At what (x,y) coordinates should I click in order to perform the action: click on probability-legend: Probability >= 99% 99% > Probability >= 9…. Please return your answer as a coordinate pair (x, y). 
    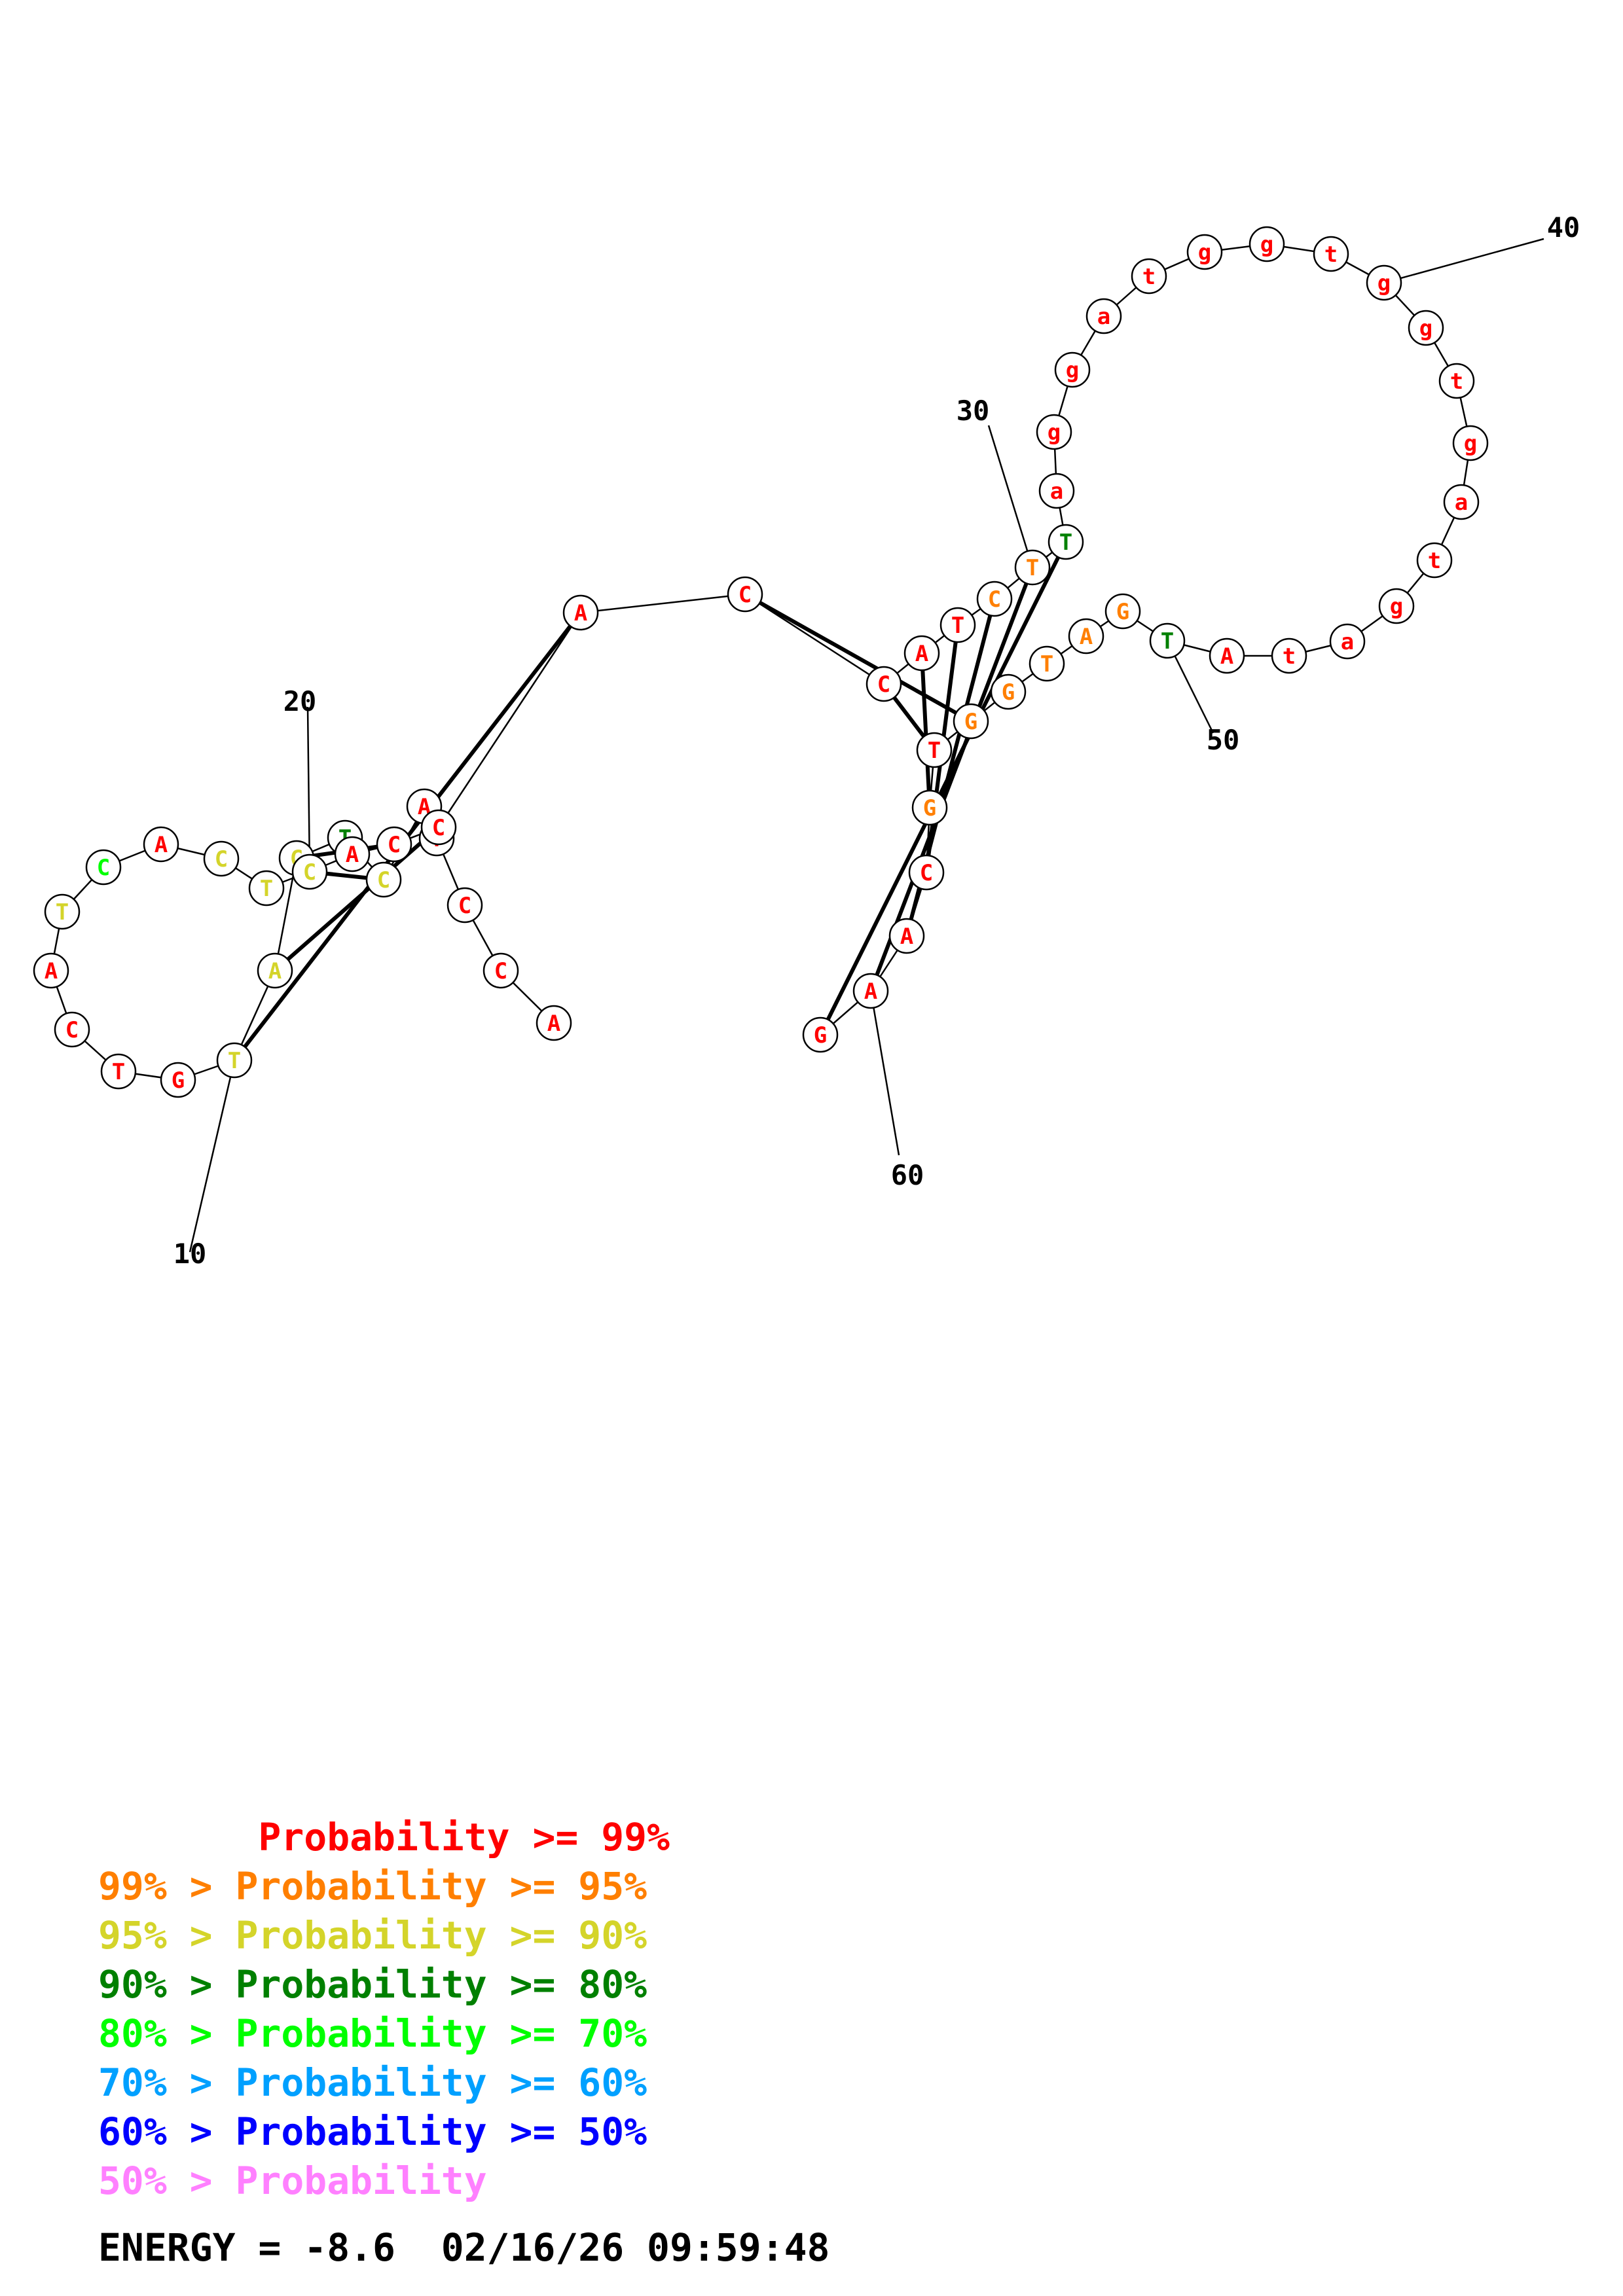
    Looking at the image, I should click on (384, 2009).